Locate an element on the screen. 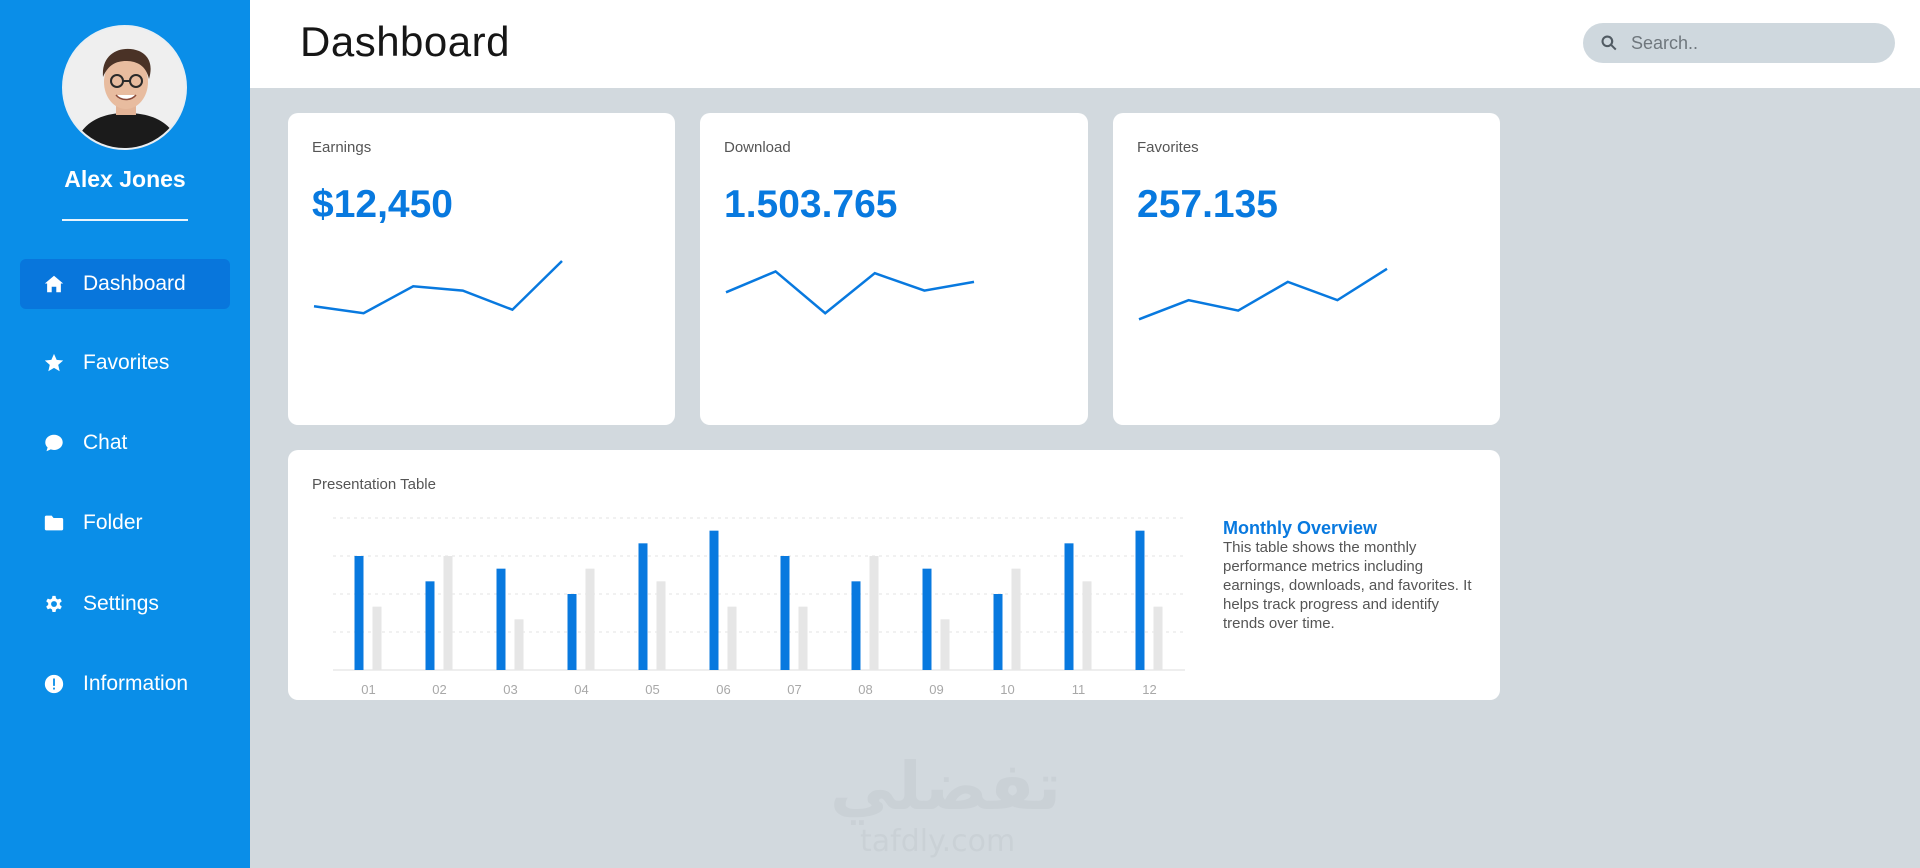 The width and height of the screenshot is (1920, 868). sidebar-item-dashboard: Dashboard is located at coordinates (125, 284).